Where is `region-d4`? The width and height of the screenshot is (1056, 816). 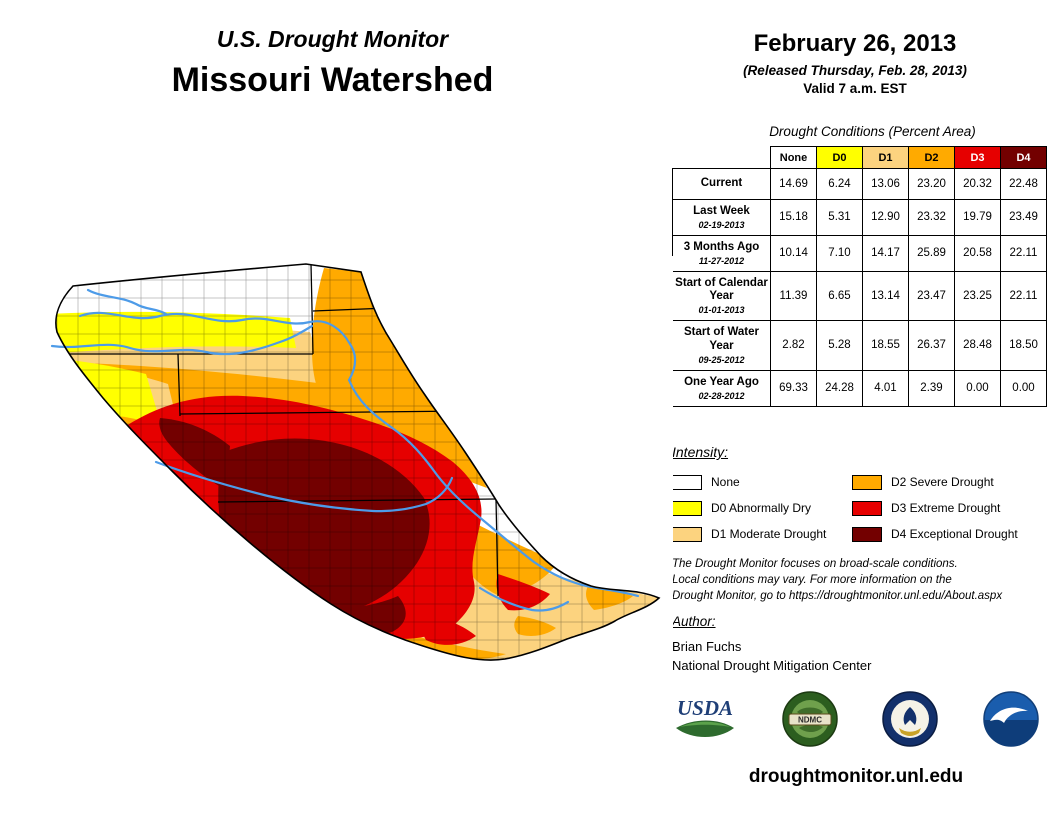
region-d4 is located at coordinates (194, 454).